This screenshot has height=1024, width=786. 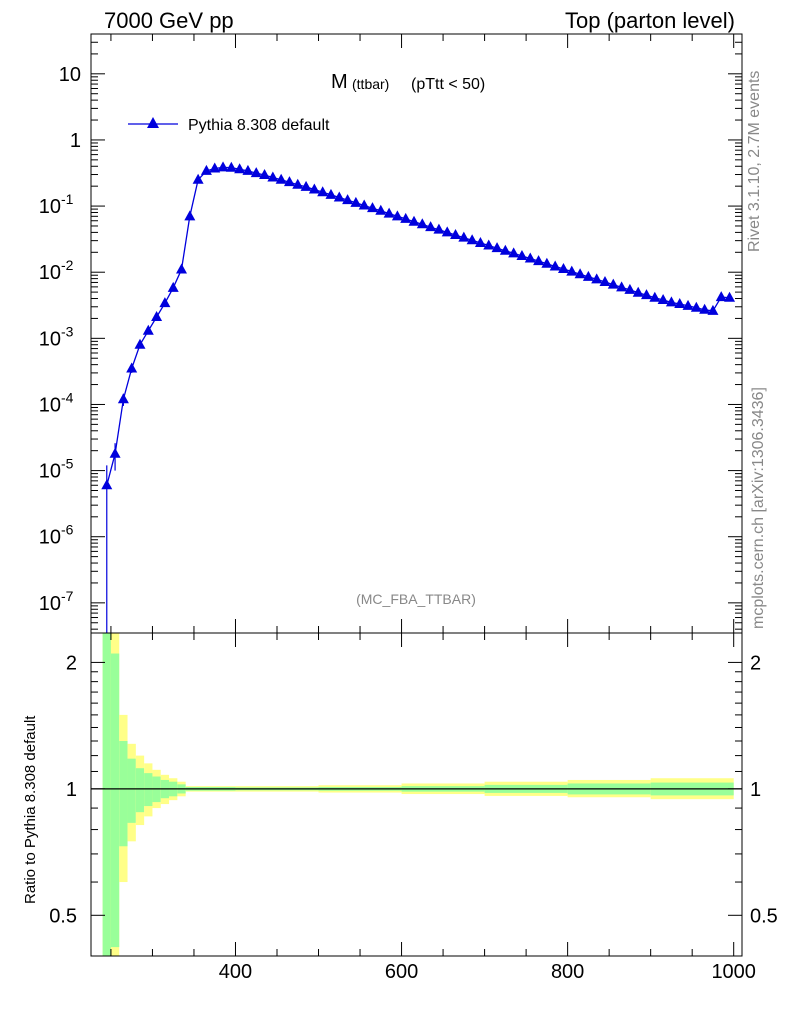 What do you see at coordinates (259, 125) in the screenshot?
I see `legend-label: Pythia 8.308 default` at bounding box center [259, 125].